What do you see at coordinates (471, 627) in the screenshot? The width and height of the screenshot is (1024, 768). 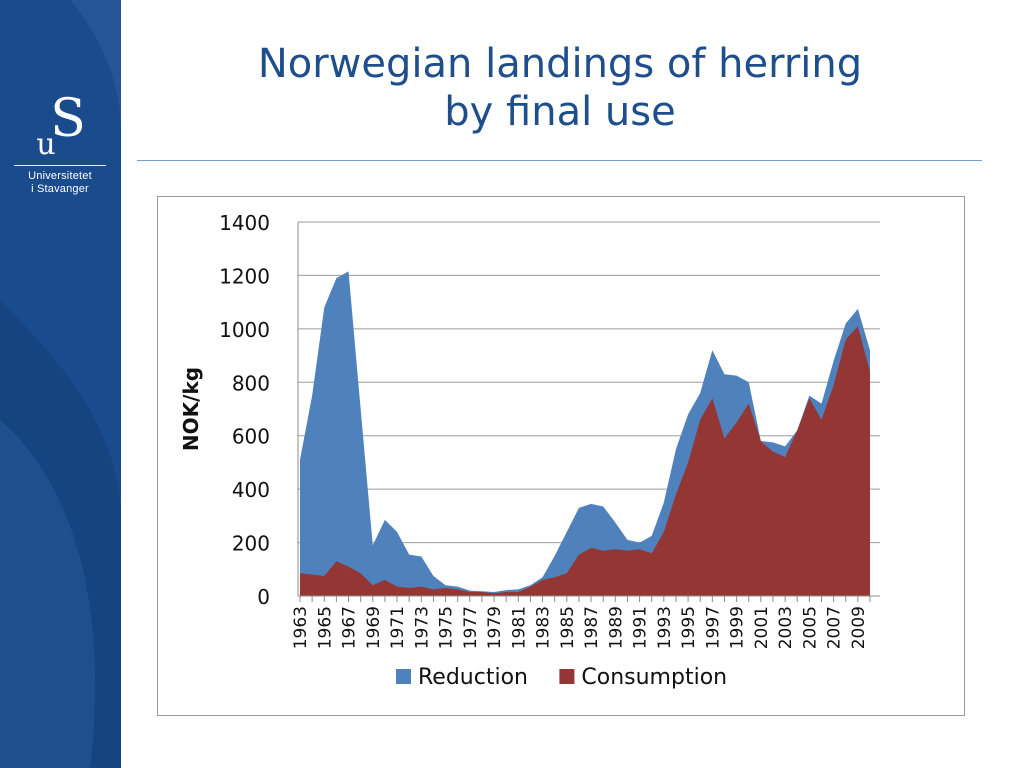 I see `x-tick-label: 1977` at bounding box center [471, 627].